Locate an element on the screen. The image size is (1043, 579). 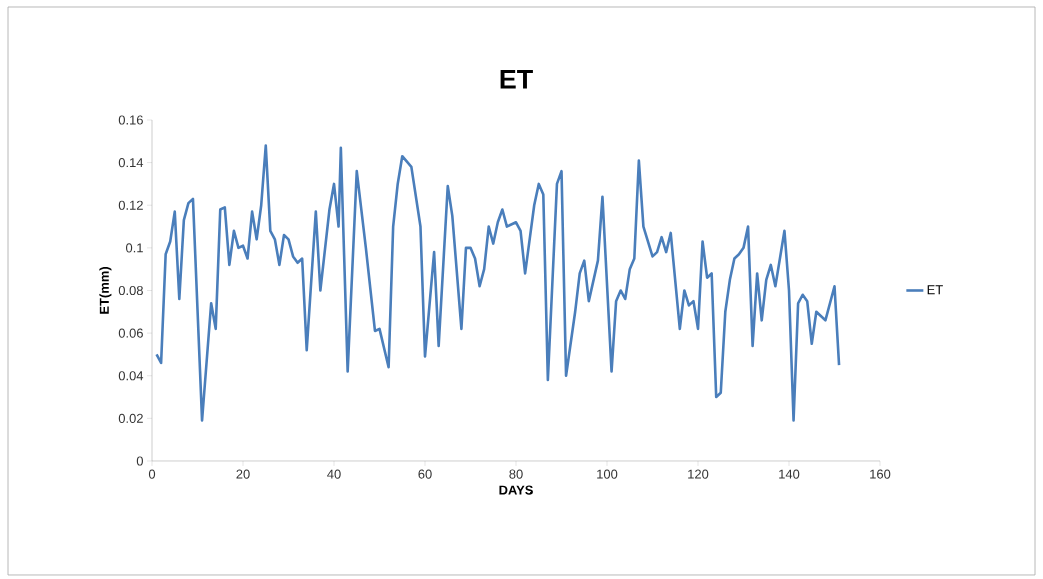
y-tick-label: 0.08 is located at coordinates (130, 290).